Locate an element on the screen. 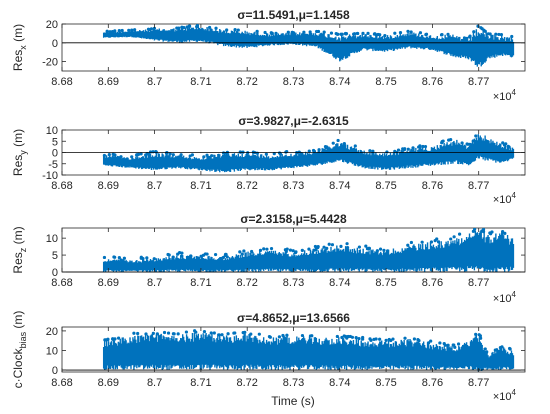 This screenshot has height=414, width=550. y-tick-label: 5 is located at coordinates (55, 142).